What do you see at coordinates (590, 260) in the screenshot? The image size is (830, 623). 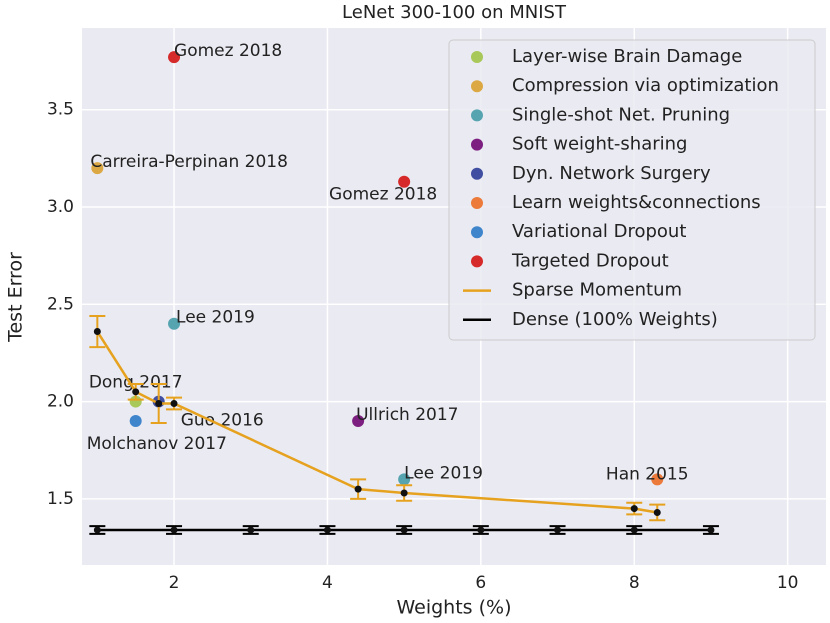 I see `legend-label: Targeted Dropout` at bounding box center [590, 260].